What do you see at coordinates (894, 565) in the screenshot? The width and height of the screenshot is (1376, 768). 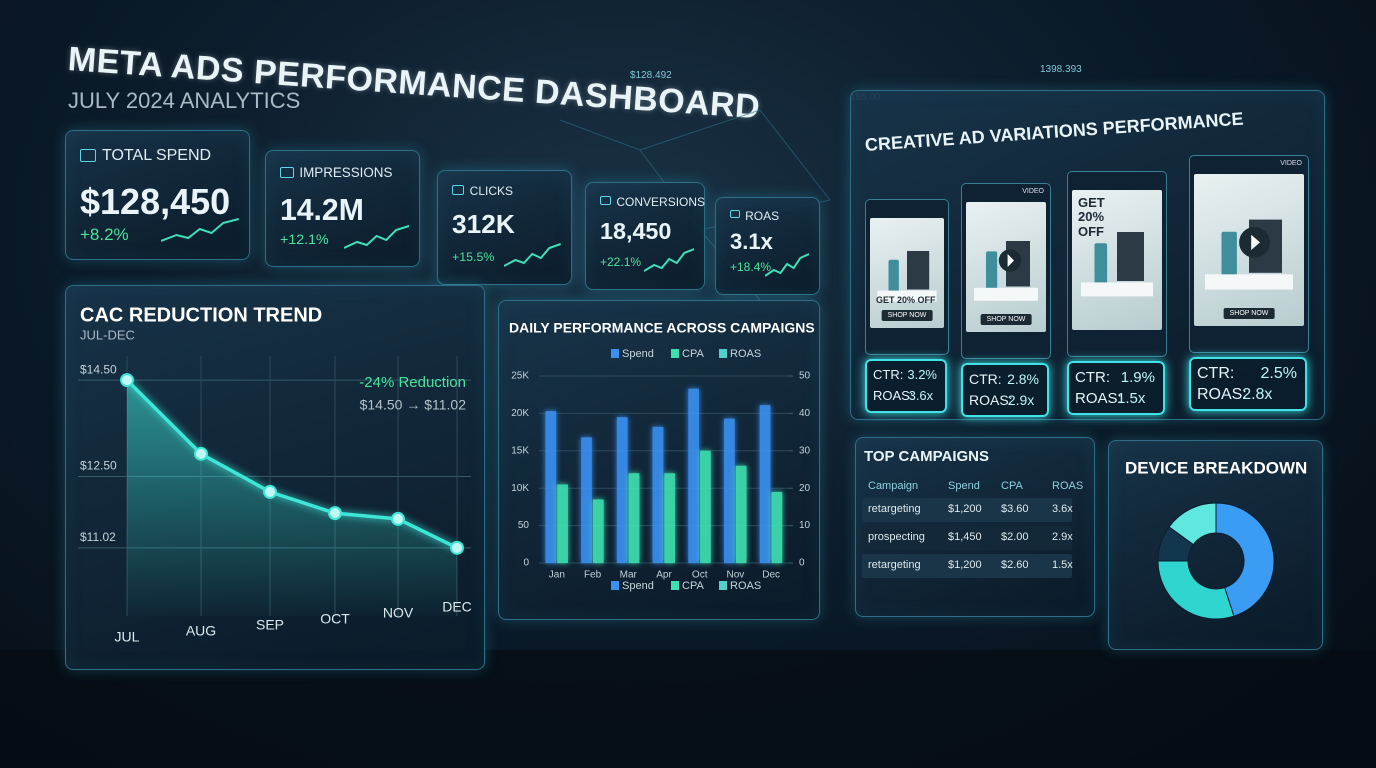 I see `table-cell: retargeting` at bounding box center [894, 565].